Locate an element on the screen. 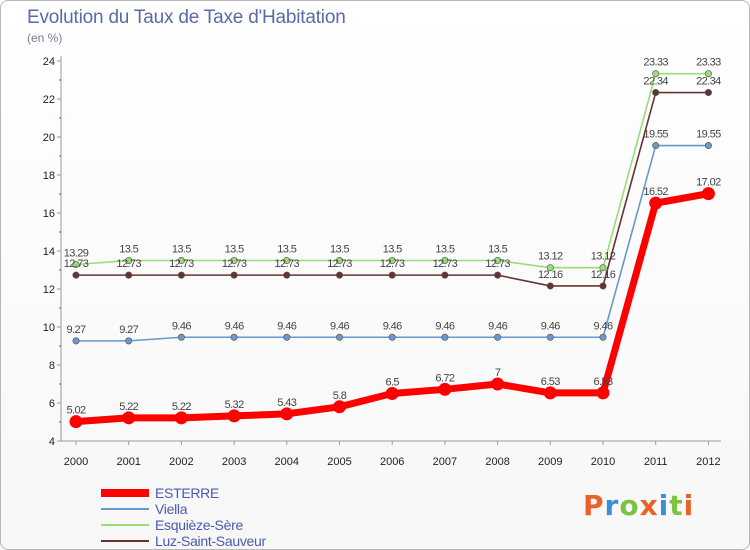 The height and width of the screenshot is (550, 750). logo-letter: r is located at coordinates (612, 505).